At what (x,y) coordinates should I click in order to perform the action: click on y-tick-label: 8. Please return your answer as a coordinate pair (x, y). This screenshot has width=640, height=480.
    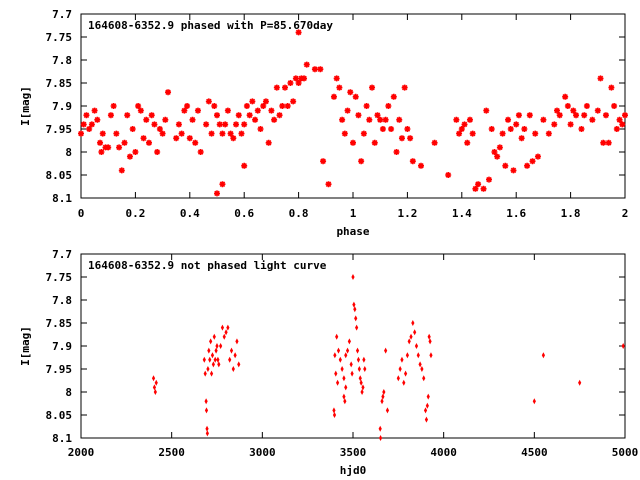
    Looking at the image, I should click on (68, 152).